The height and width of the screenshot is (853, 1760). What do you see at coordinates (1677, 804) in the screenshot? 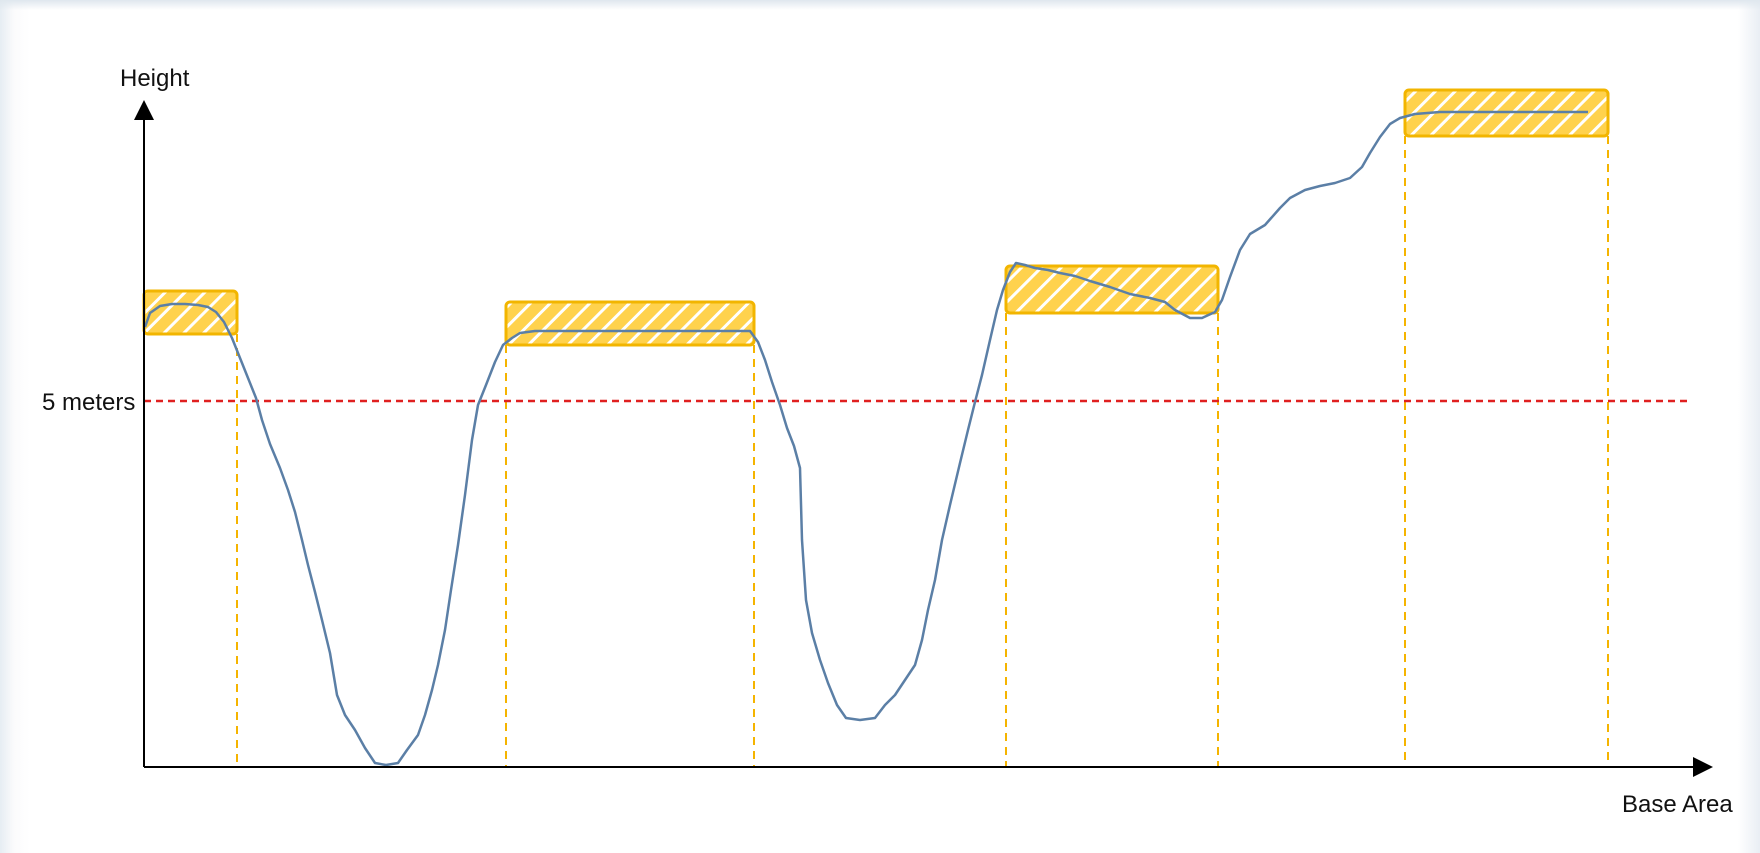
I see `x-axis-label: Base Area` at bounding box center [1677, 804].